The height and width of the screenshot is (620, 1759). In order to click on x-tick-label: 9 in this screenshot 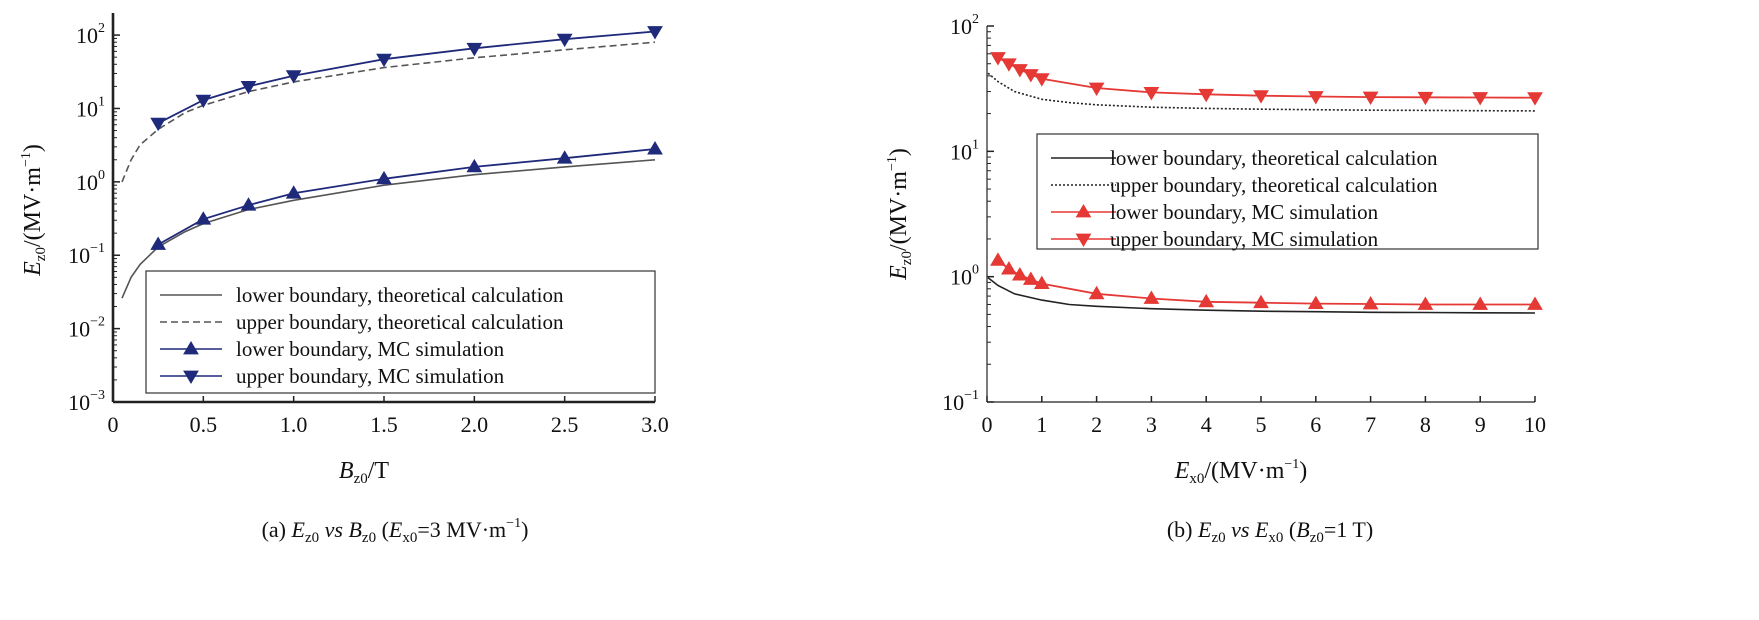, I will do `click(1480, 424)`.